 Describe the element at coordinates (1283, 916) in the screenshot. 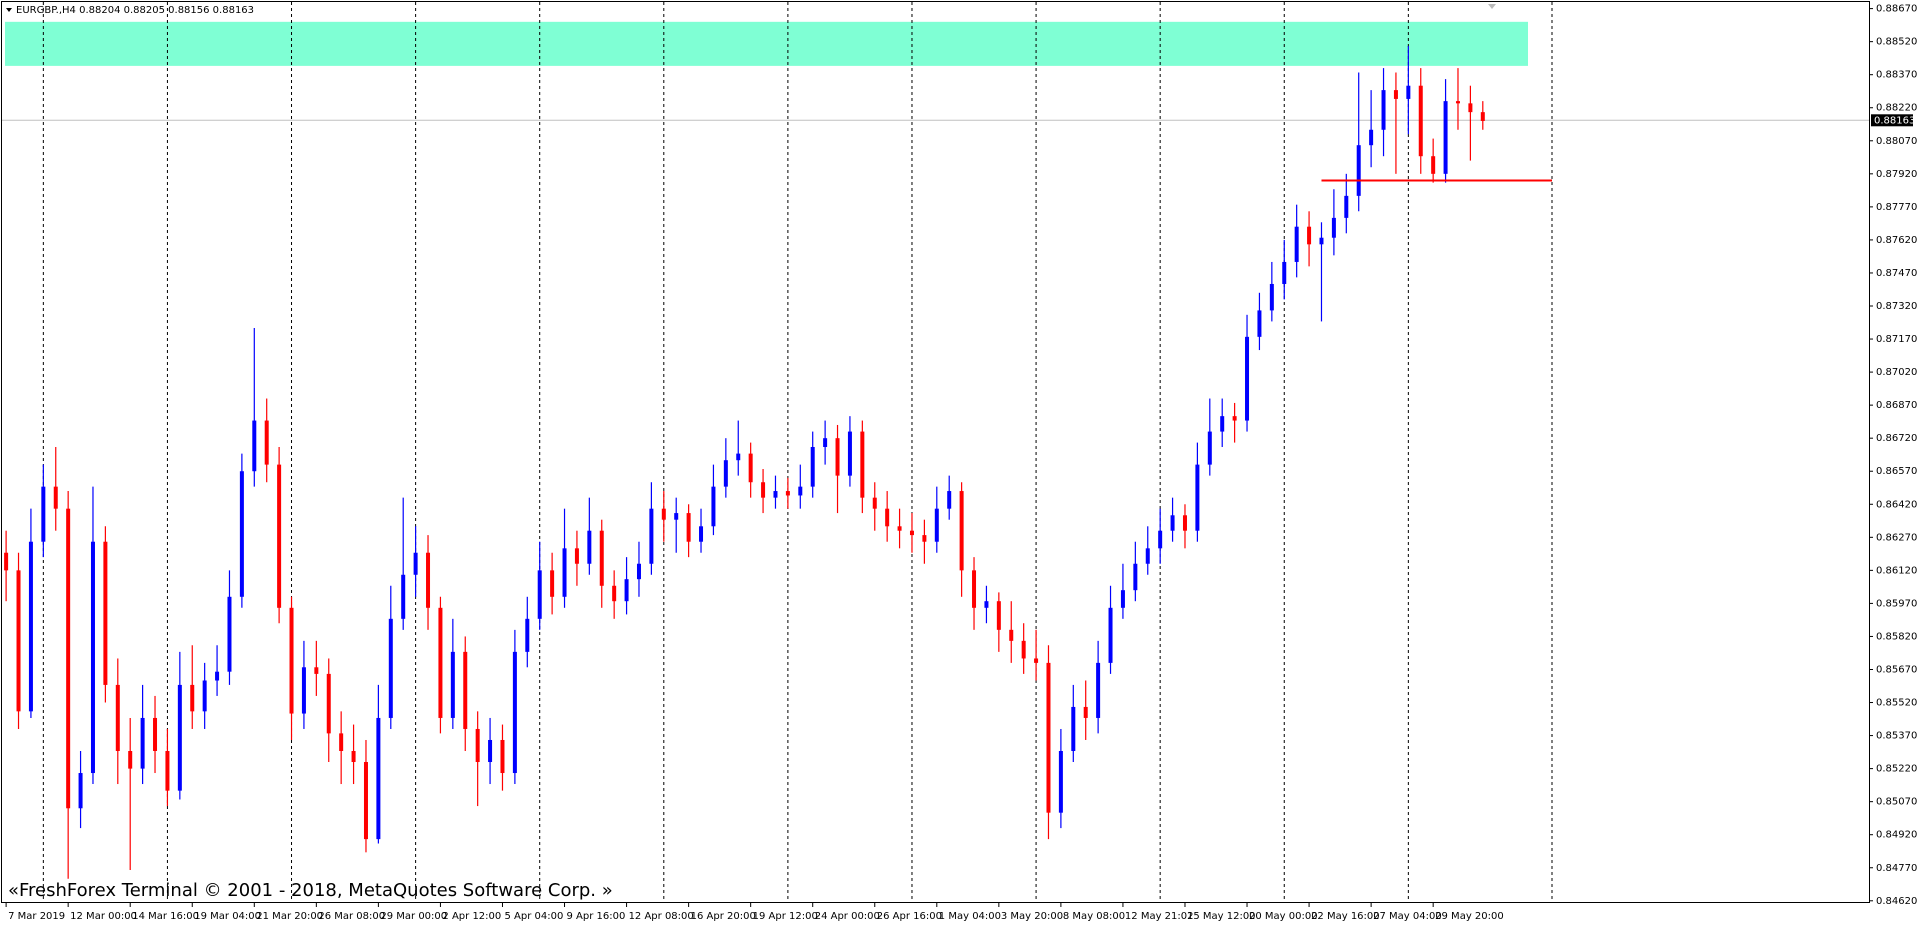

I see `x-tick-label: 20 May 00:00` at that location.